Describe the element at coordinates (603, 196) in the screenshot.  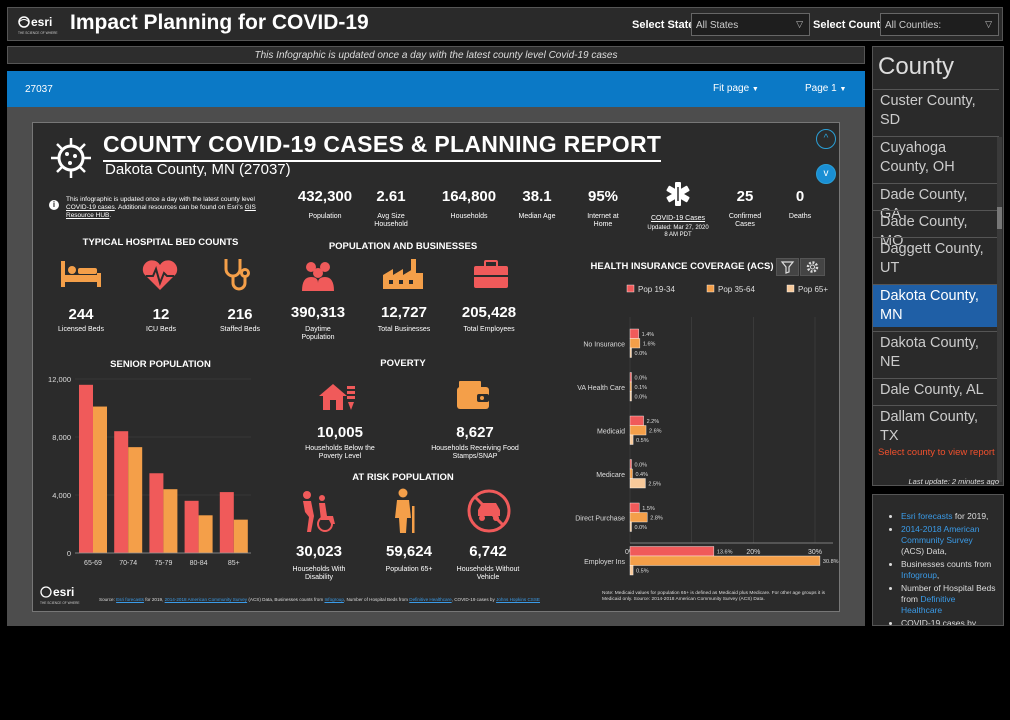
I see `stat-value: 95%` at that location.